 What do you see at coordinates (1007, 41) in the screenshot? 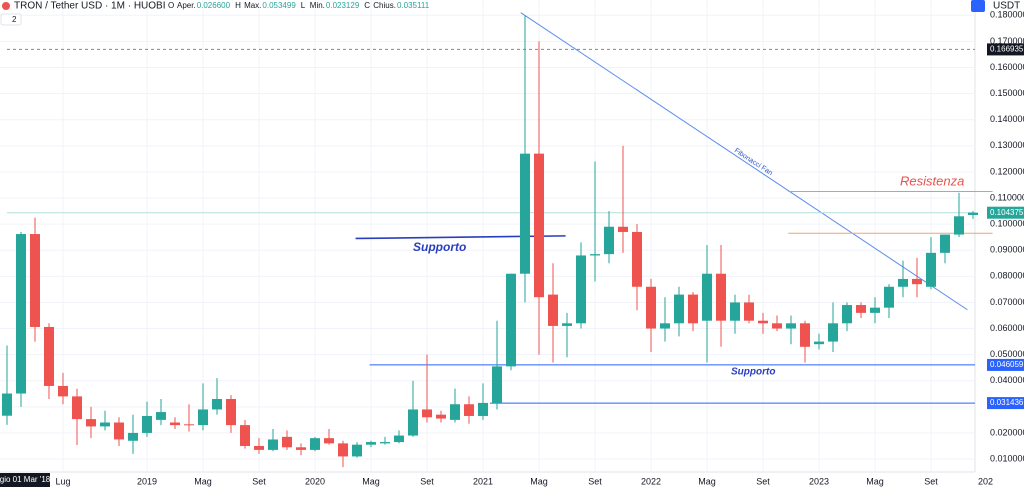
I see `y-tick-label: 0.170000` at bounding box center [1007, 41].